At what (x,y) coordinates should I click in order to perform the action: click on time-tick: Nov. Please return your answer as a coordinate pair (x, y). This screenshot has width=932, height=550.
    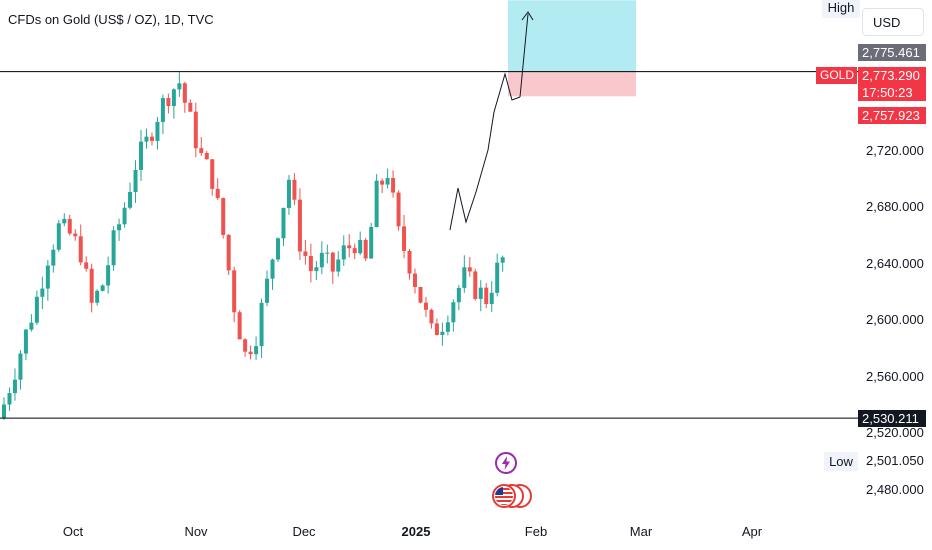
    Looking at the image, I should click on (196, 531).